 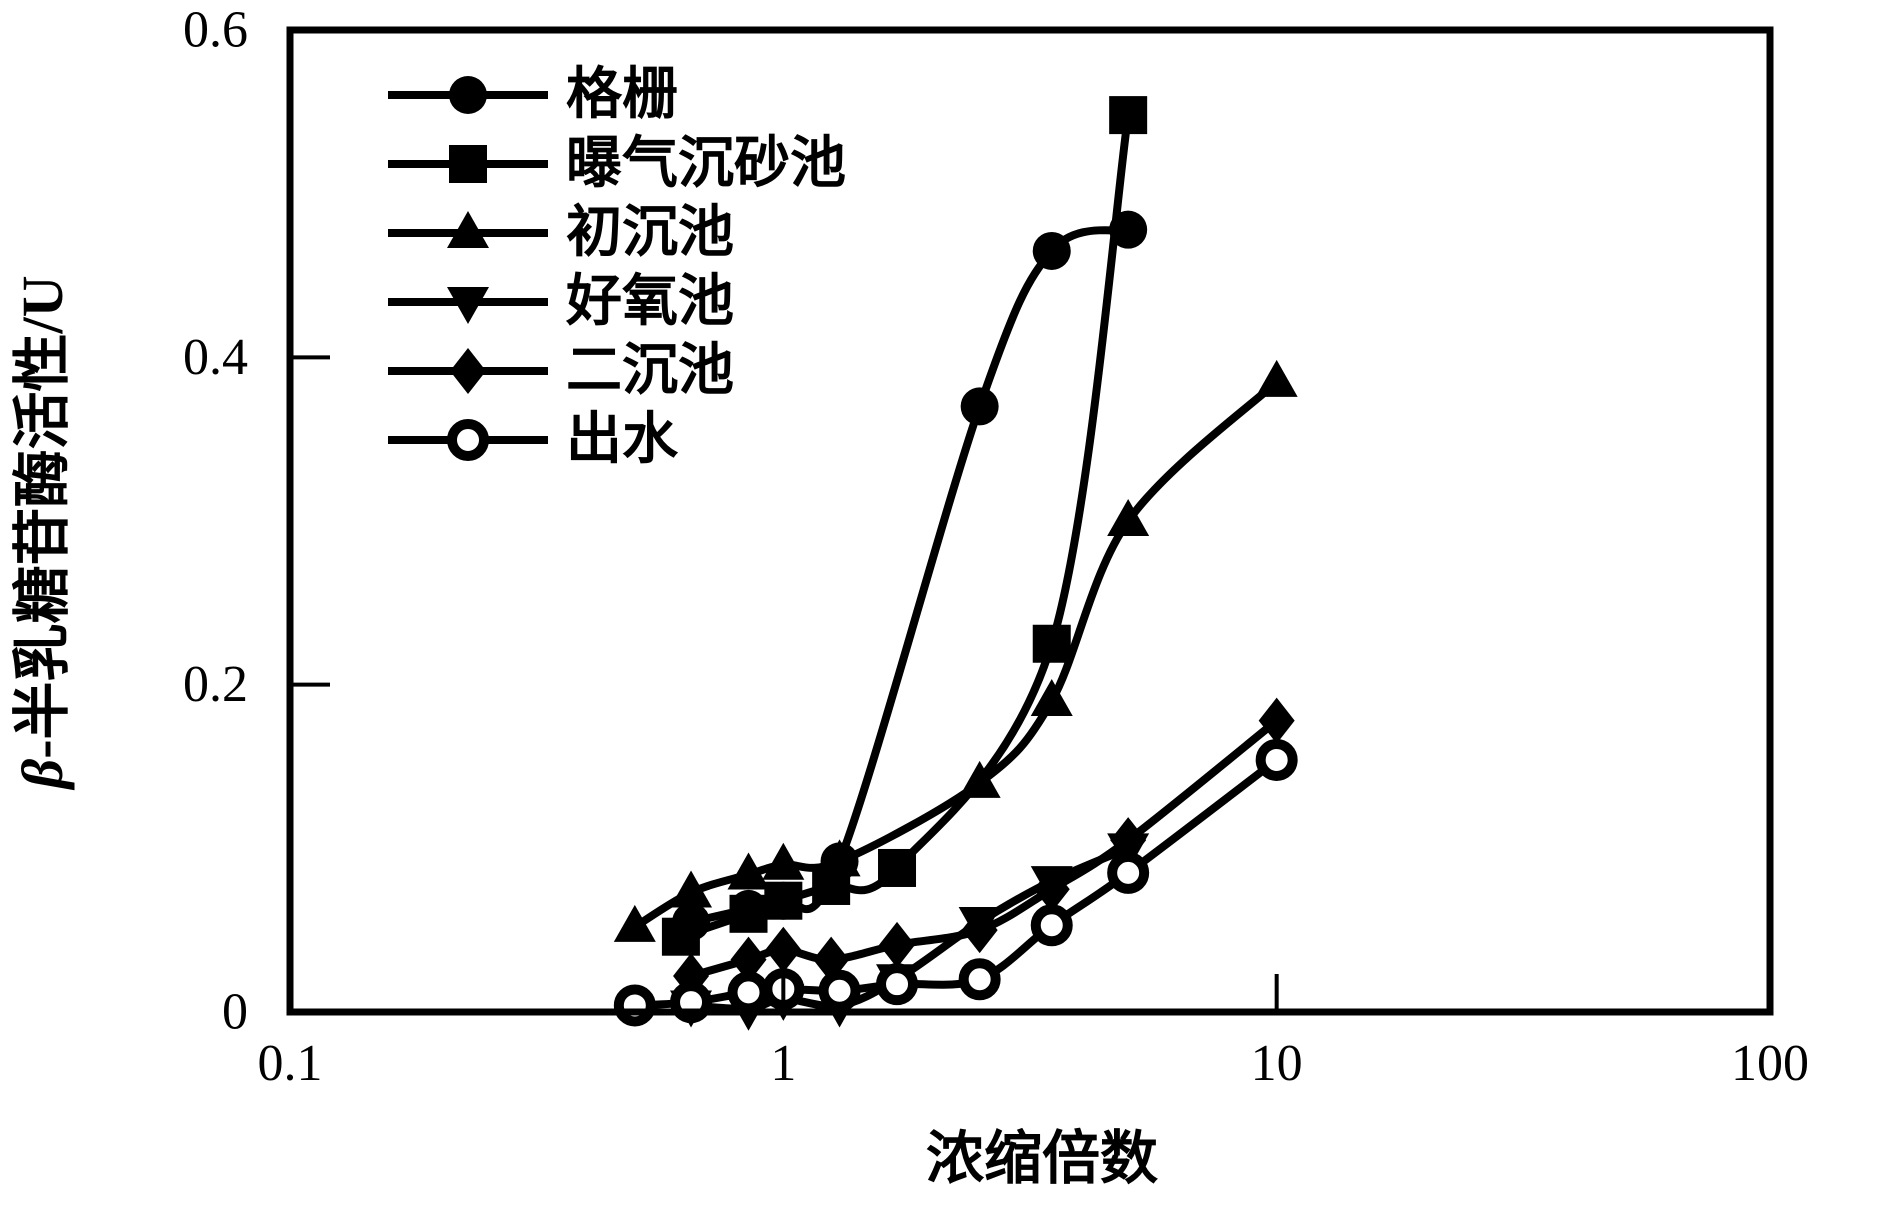 What do you see at coordinates (215, 684) in the screenshot?
I see `y-tick-label: 0.2` at bounding box center [215, 684].